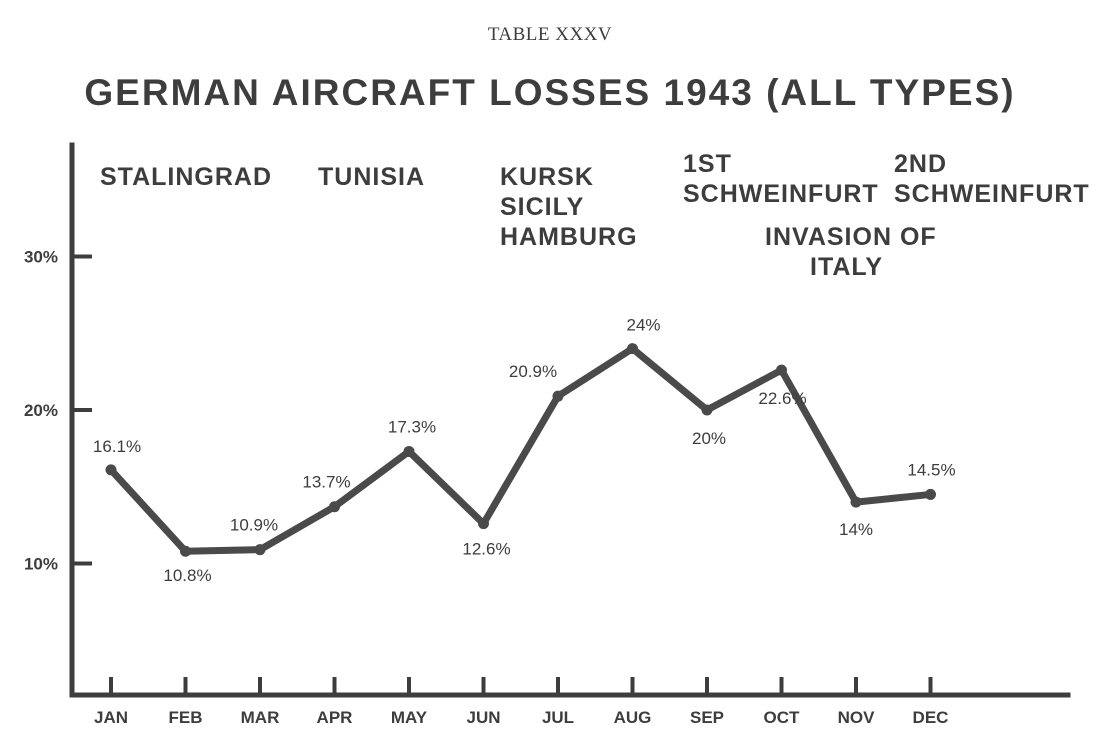 This screenshot has width=1100, height=741. I want to click on y-tick-label: 20%, so click(41, 410).